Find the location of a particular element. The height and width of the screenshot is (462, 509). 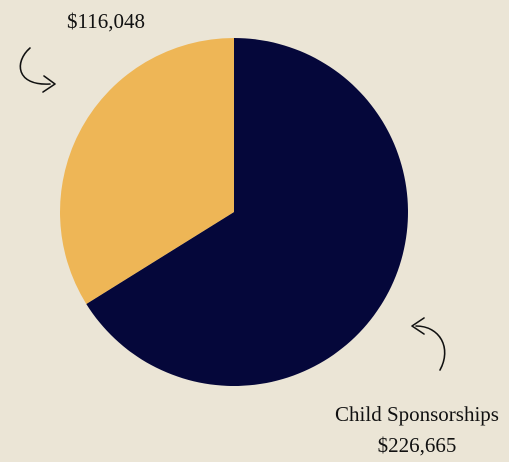

slice-2-arrow-icon is located at coordinates (37, 70).